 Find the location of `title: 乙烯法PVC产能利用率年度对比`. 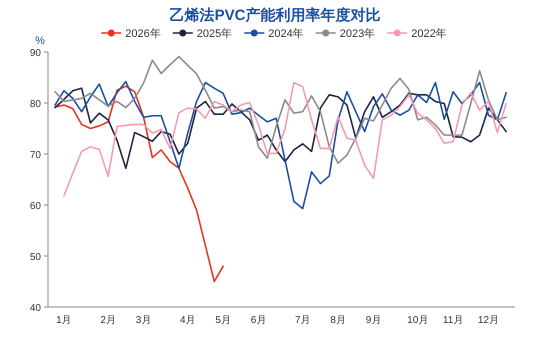

title: 乙烯法PVC产能利用率年度对比 is located at coordinates (275, 15).